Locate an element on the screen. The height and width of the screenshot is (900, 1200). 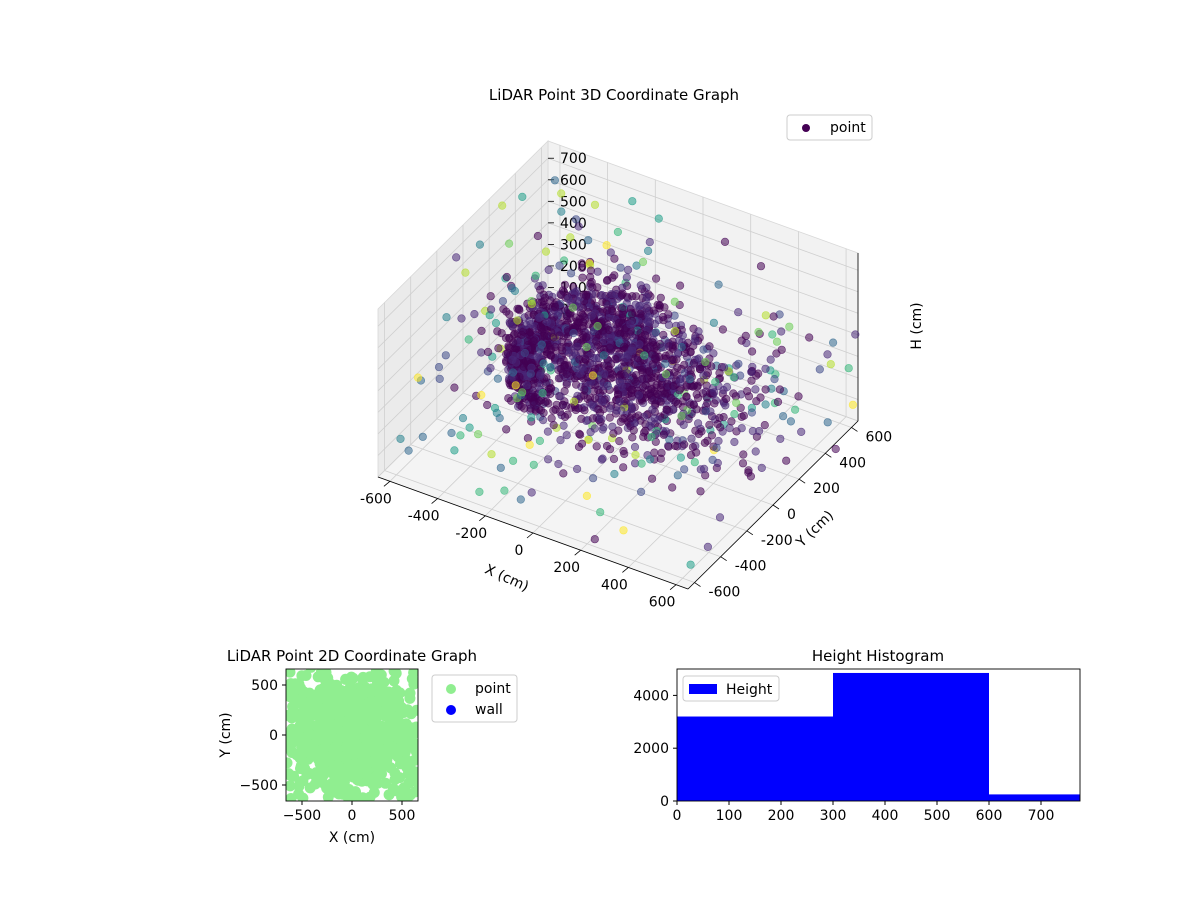
x-tick-label-hist: 700 is located at coordinates (1041, 816).